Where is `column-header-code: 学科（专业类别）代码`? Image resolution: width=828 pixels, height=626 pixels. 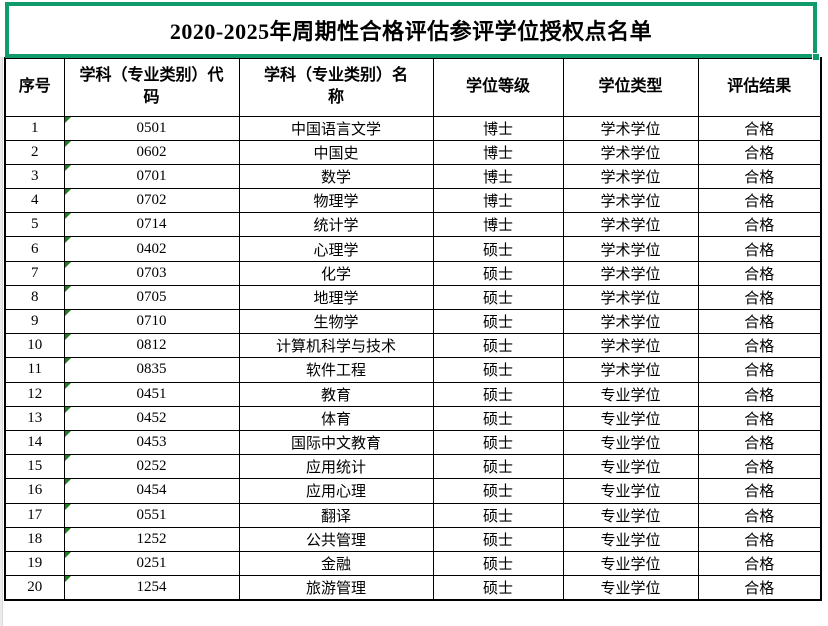
column-header-code: 学科（专业类别）代码 is located at coordinates (151, 87).